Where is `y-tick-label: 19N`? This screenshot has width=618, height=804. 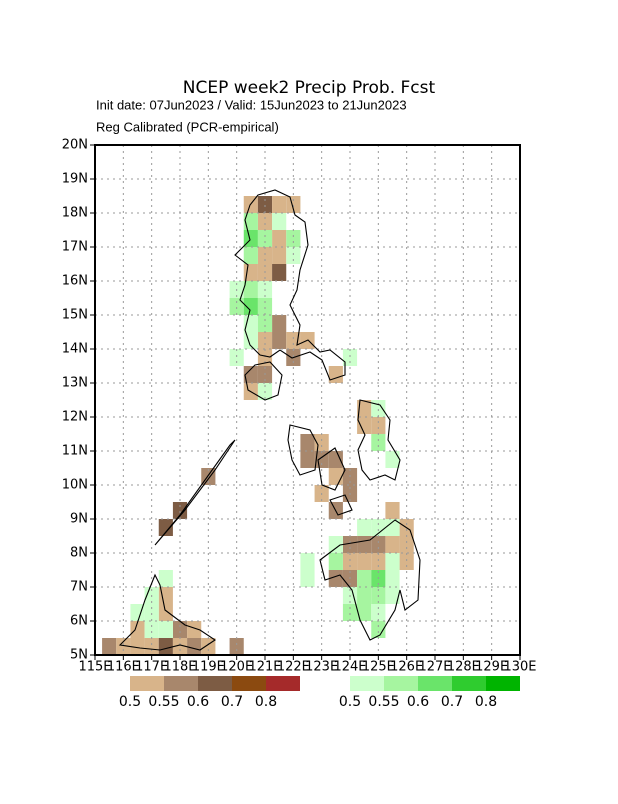 y-tick-label: 19N is located at coordinates (75, 179).